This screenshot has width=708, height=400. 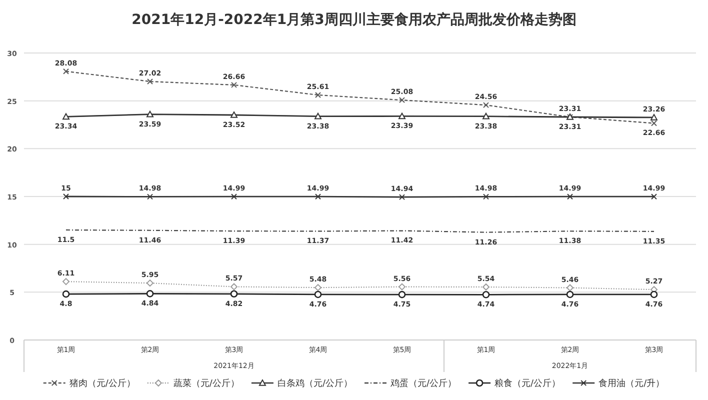 I want to click on legend-label: 食用油（元/升）, so click(x=631, y=383).